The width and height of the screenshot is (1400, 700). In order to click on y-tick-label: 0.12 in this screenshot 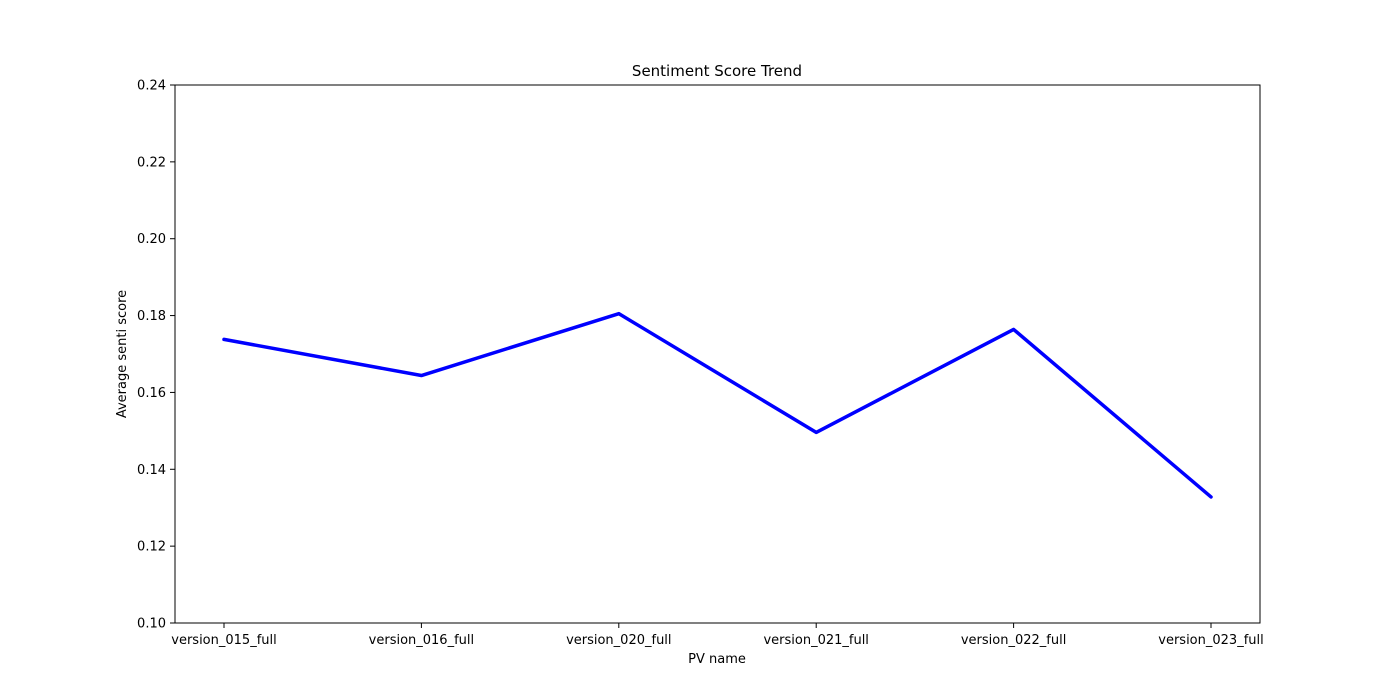, I will do `click(151, 547)`.